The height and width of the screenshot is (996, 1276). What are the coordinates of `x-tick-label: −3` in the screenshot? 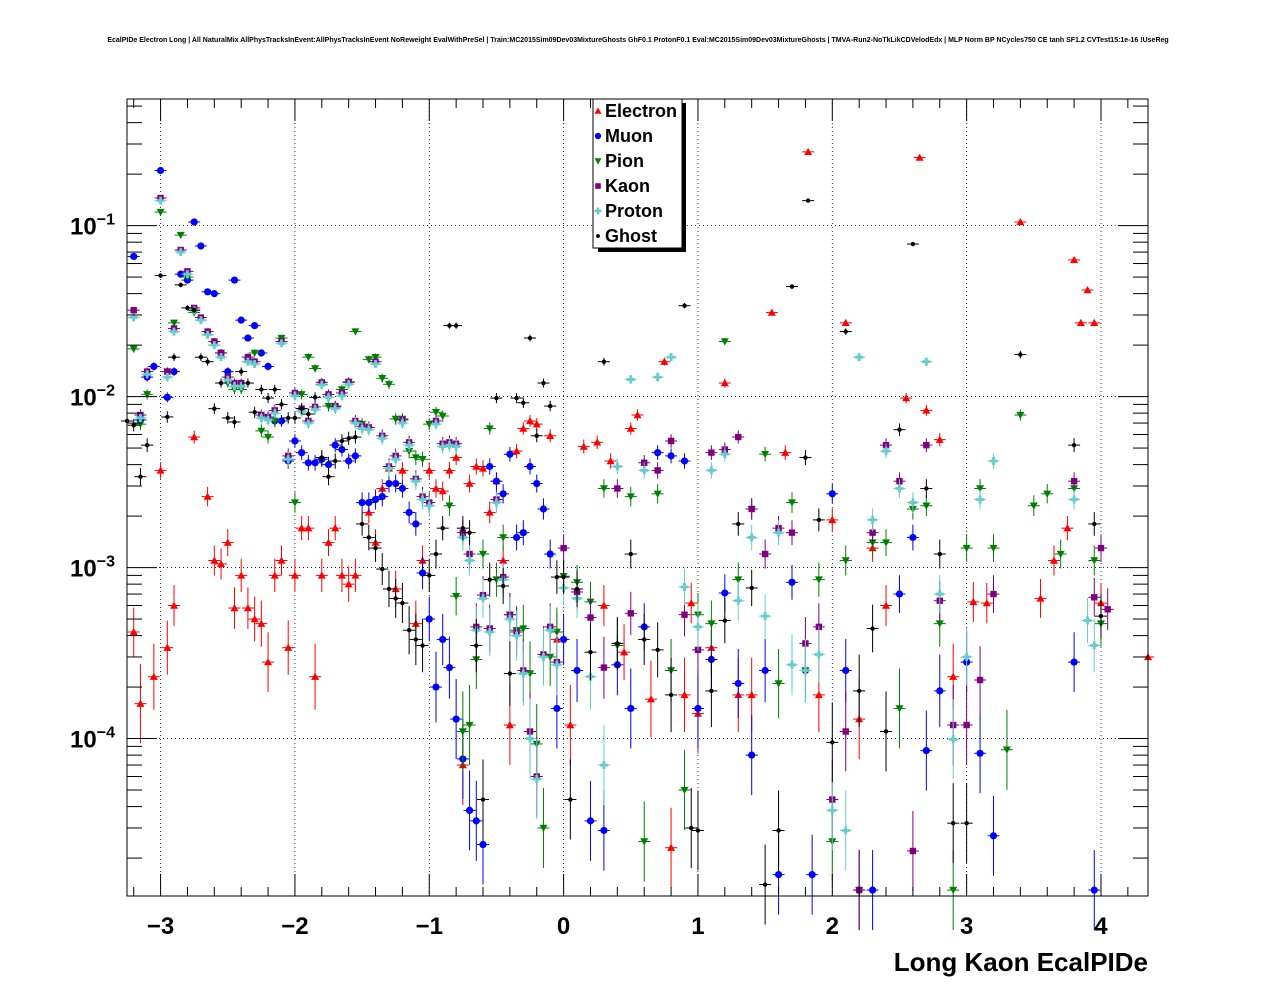 It's located at (160, 926).